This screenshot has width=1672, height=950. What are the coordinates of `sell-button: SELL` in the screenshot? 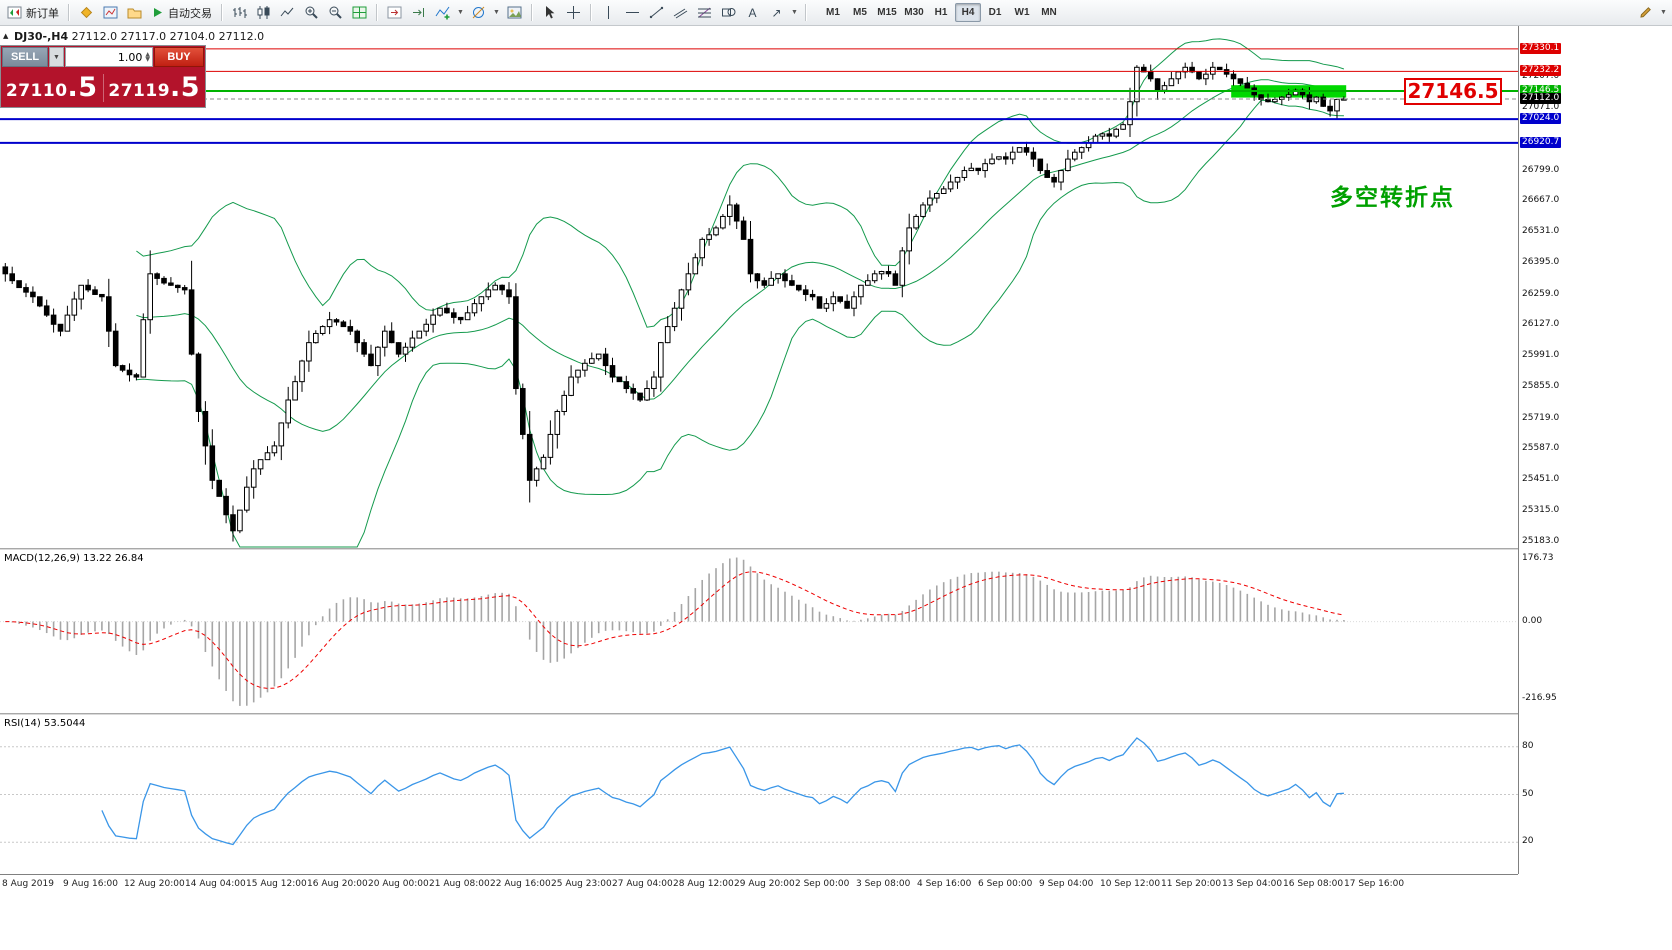 It's located at (25, 57).